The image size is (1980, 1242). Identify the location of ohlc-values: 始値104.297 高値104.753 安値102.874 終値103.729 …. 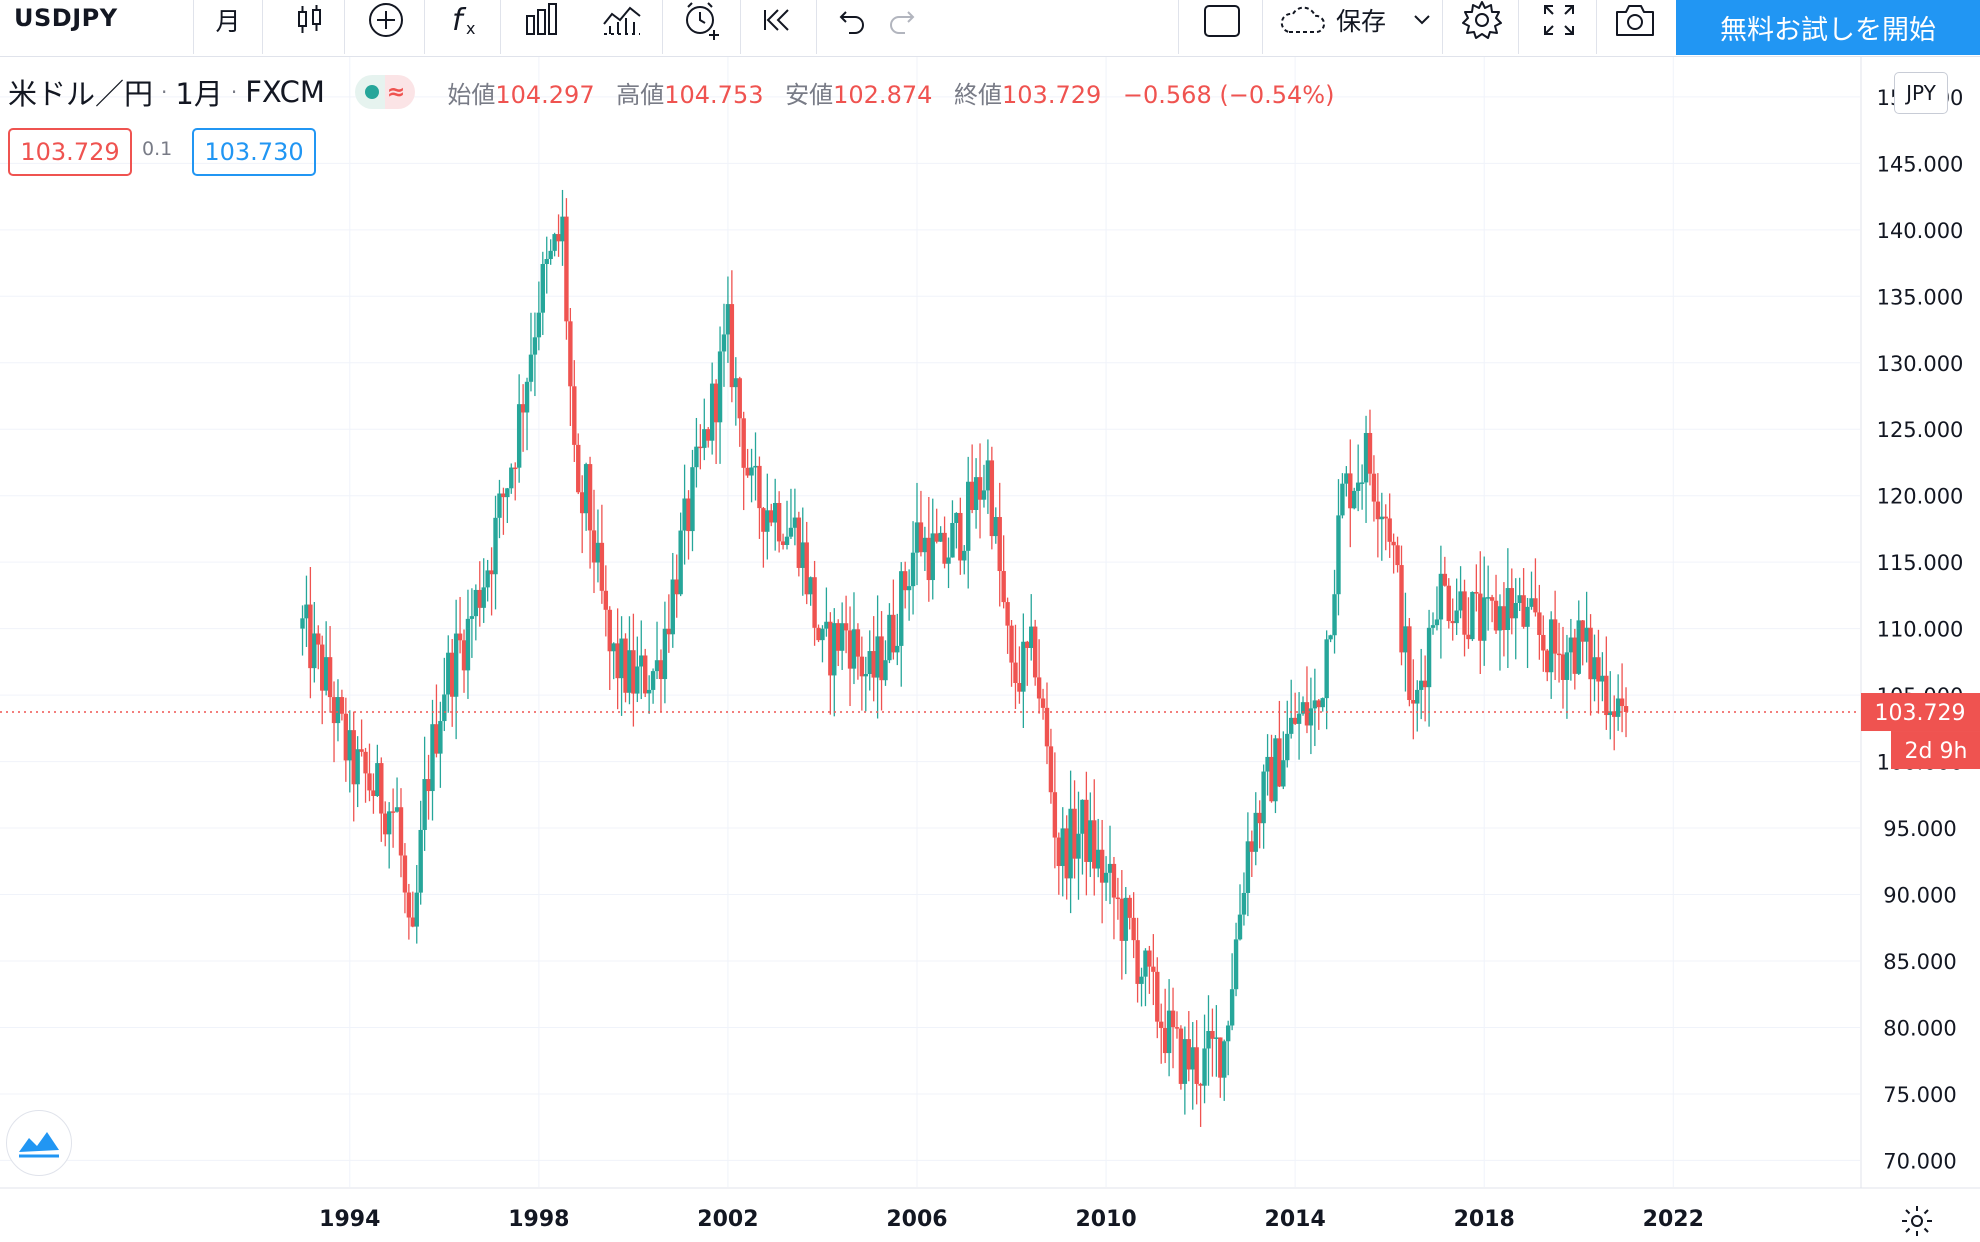
(897, 92).